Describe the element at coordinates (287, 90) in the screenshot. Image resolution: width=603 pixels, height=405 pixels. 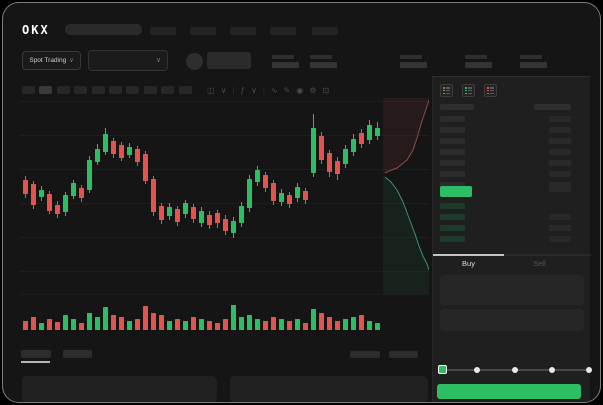
I see `draw-icon: ✎` at that location.